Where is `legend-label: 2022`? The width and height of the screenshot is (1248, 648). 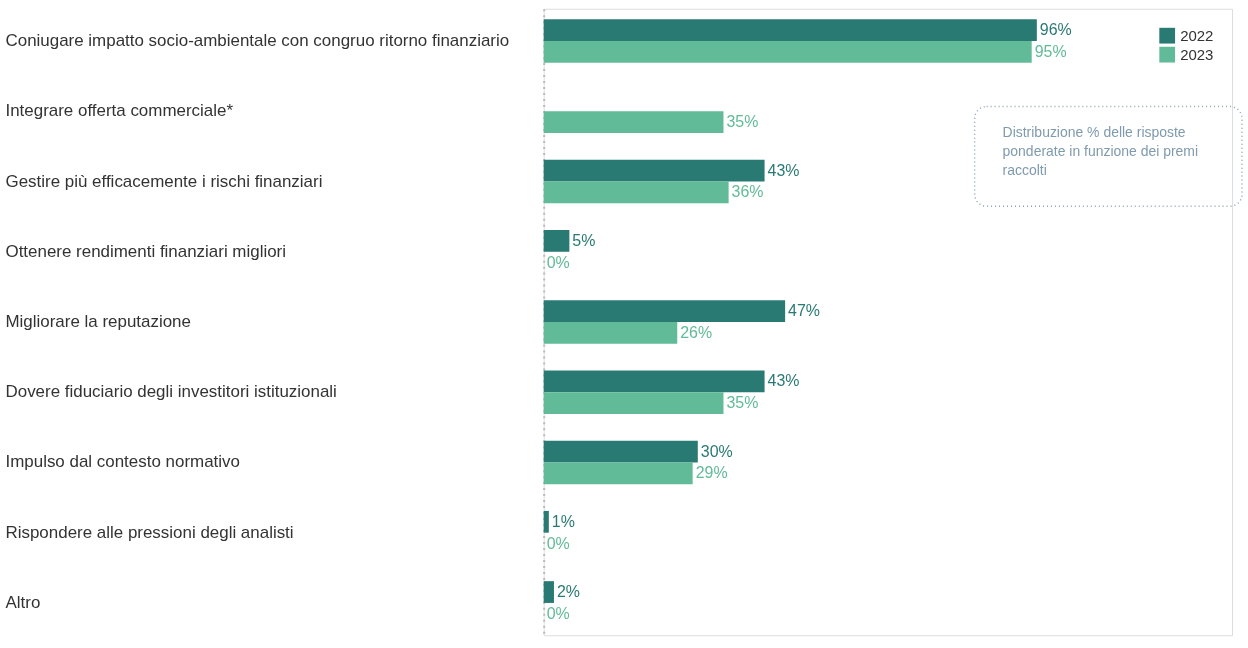 legend-label: 2022 is located at coordinates (1197, 35).